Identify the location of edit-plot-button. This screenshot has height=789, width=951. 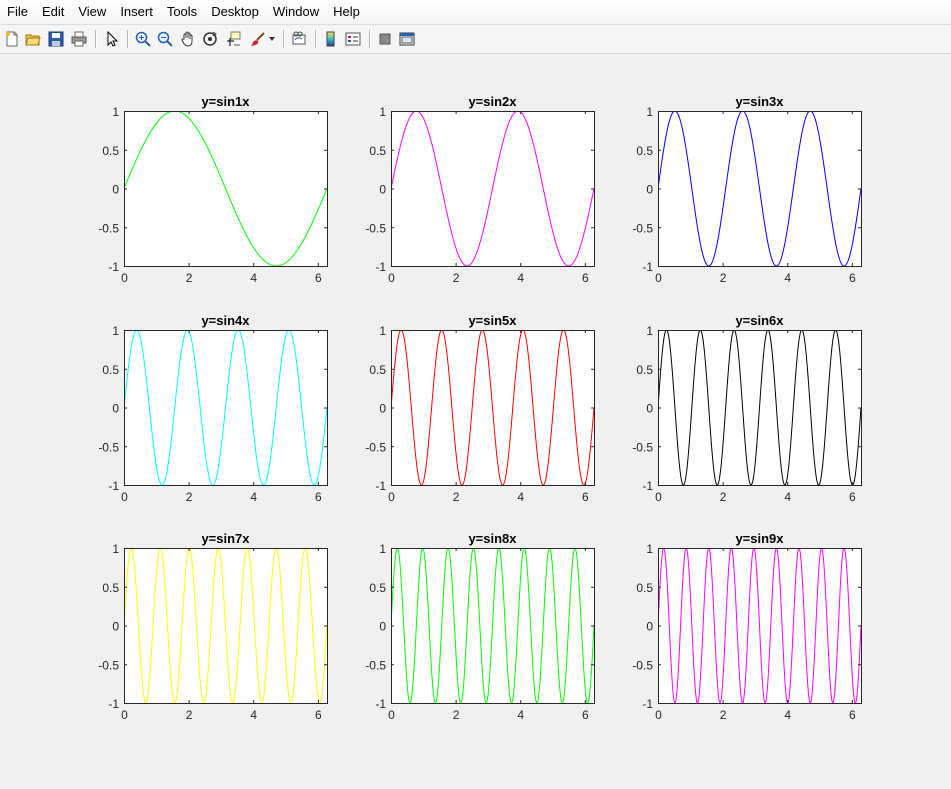
(112, 39).